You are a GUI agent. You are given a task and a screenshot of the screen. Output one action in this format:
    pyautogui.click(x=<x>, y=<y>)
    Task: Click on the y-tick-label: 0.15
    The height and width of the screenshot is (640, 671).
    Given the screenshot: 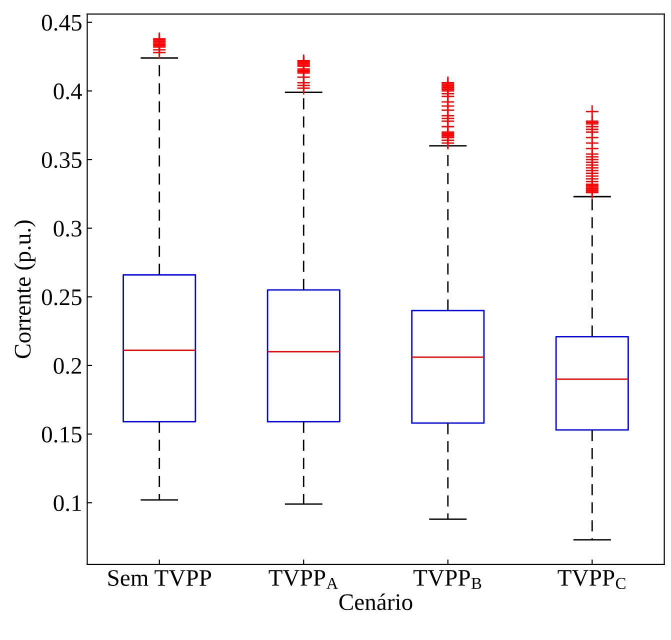 What is the action you would take?
    pyautogui.click(x=62, y=434)
    